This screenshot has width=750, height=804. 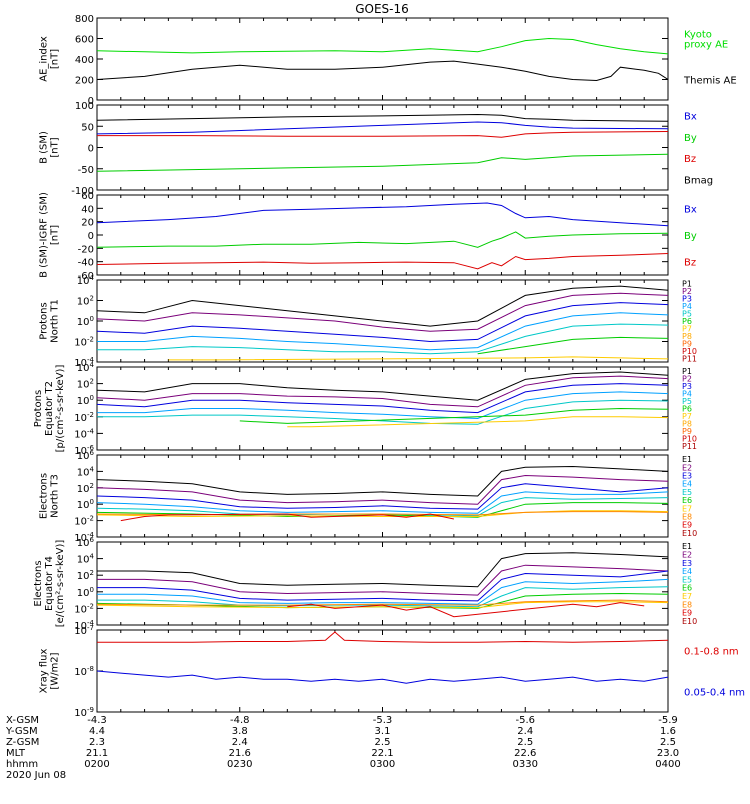 I want to click on legend-entry: Themis AE, so click(x=710, y=81).